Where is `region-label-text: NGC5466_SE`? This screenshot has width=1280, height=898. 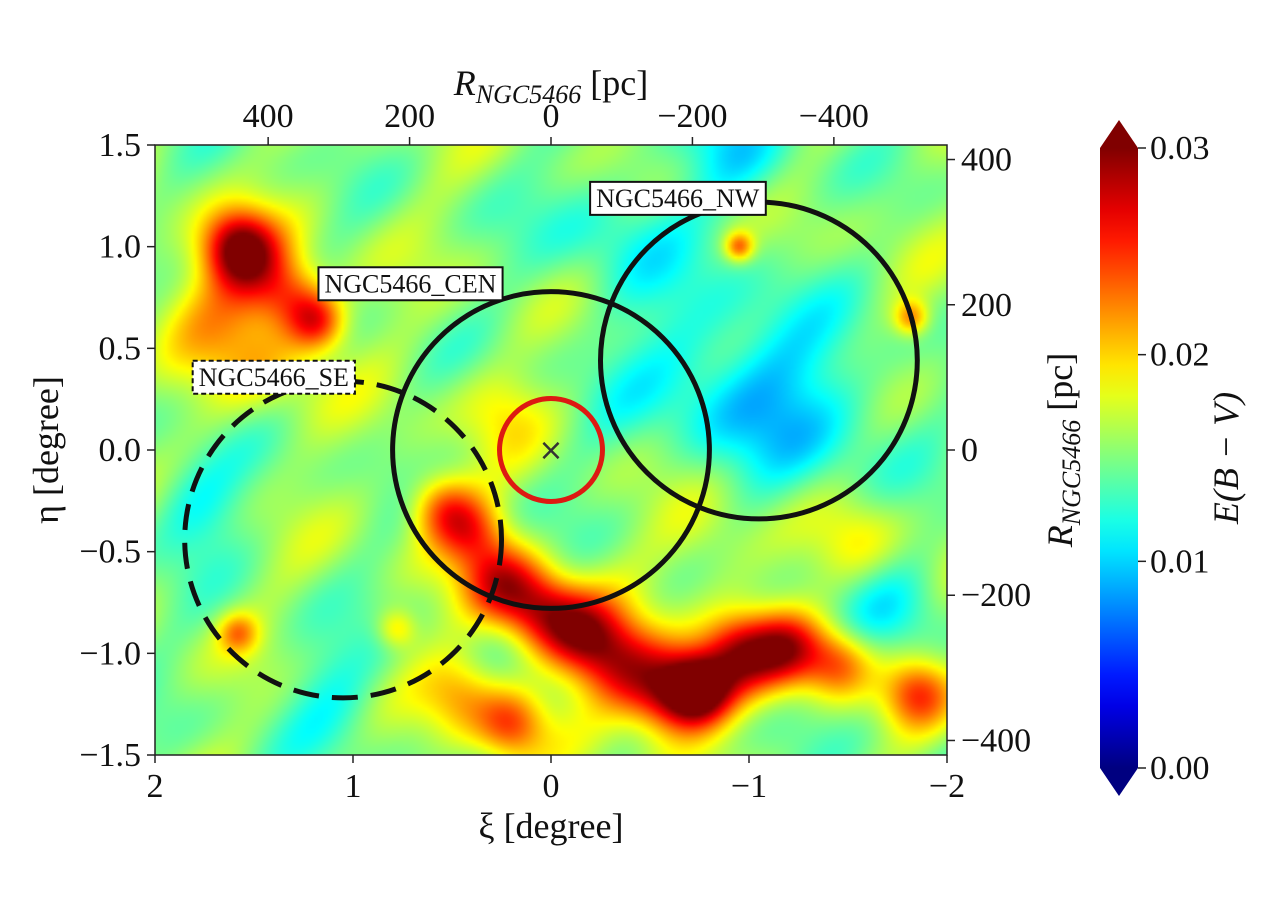 region-label-text: NGC5466_SE is located at coordinates (274, 377).